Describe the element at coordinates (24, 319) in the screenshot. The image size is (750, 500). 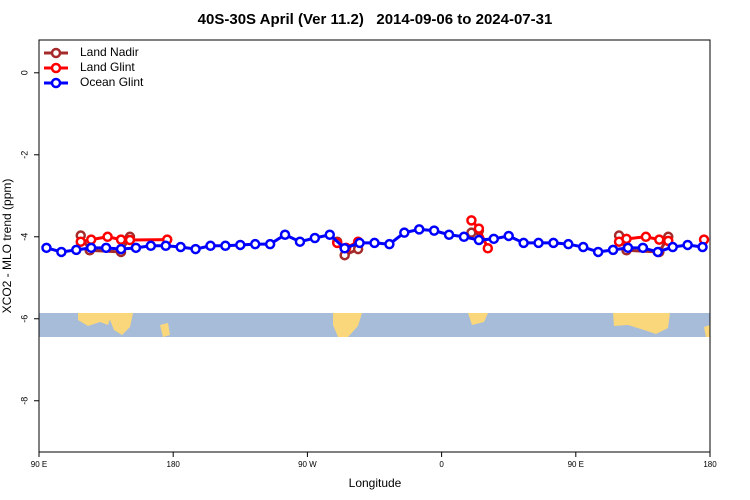
I see `y-tick-label: -6` at that location.